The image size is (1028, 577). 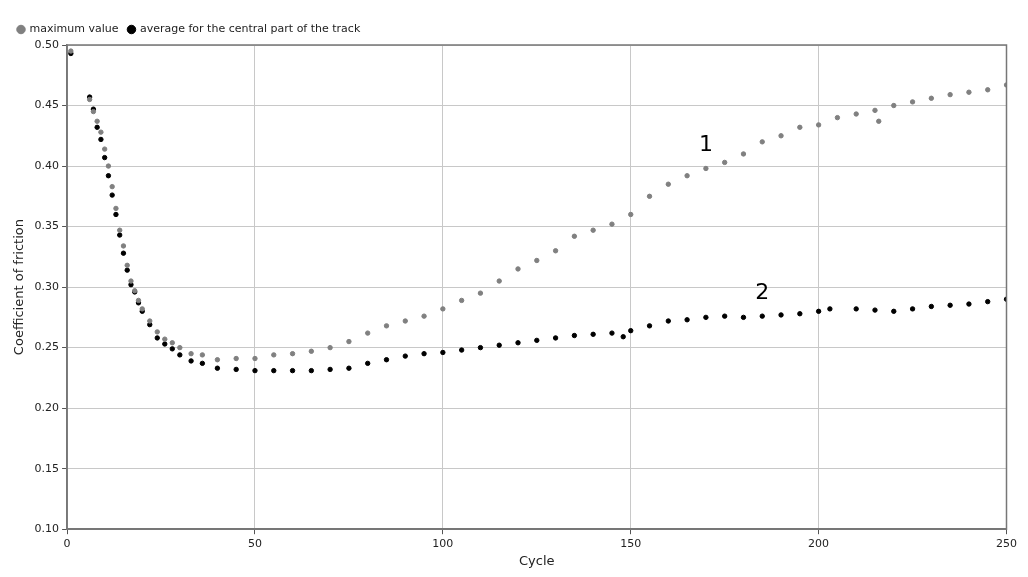 I want to click on y-tick-label: 0.25, so click(x=47, y=347).